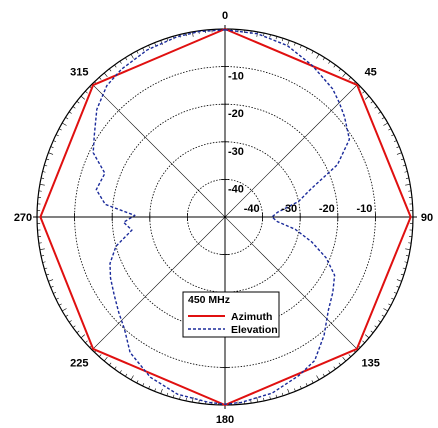 The height and width of the screenshot is (428, 438). I want to click on angle-label-315: 315, so click(79, 72).